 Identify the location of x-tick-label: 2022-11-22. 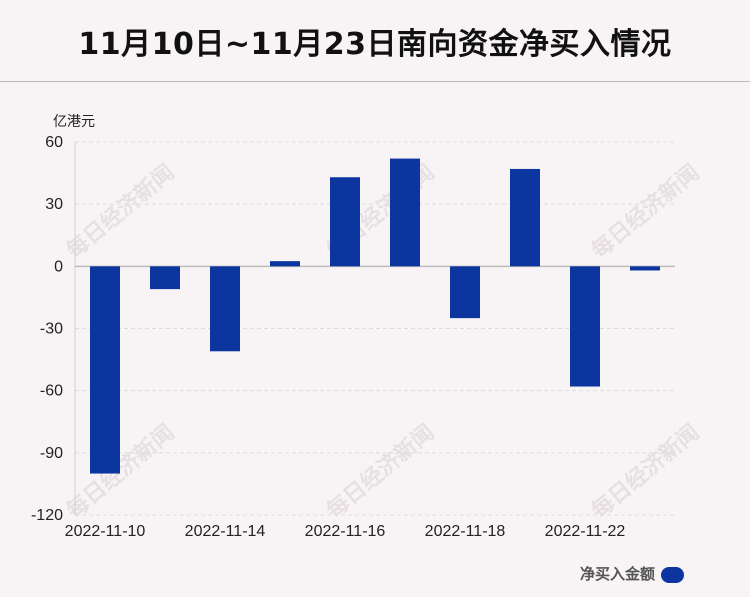
(585, 531).